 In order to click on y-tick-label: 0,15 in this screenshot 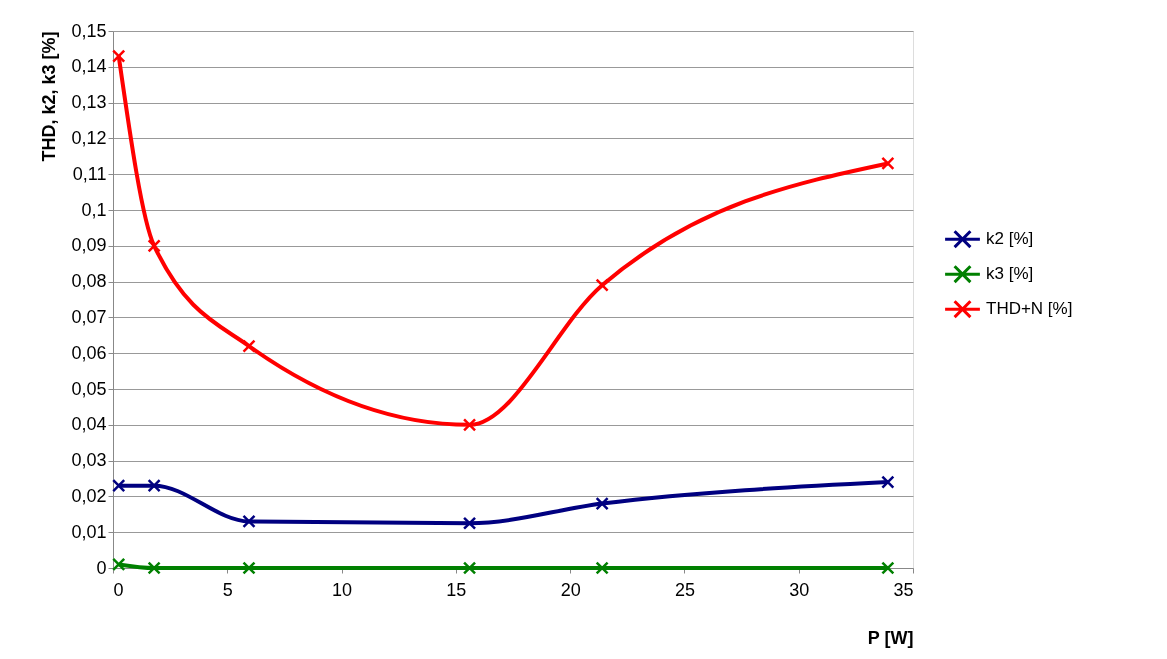, I will do `click(89, 30)`.